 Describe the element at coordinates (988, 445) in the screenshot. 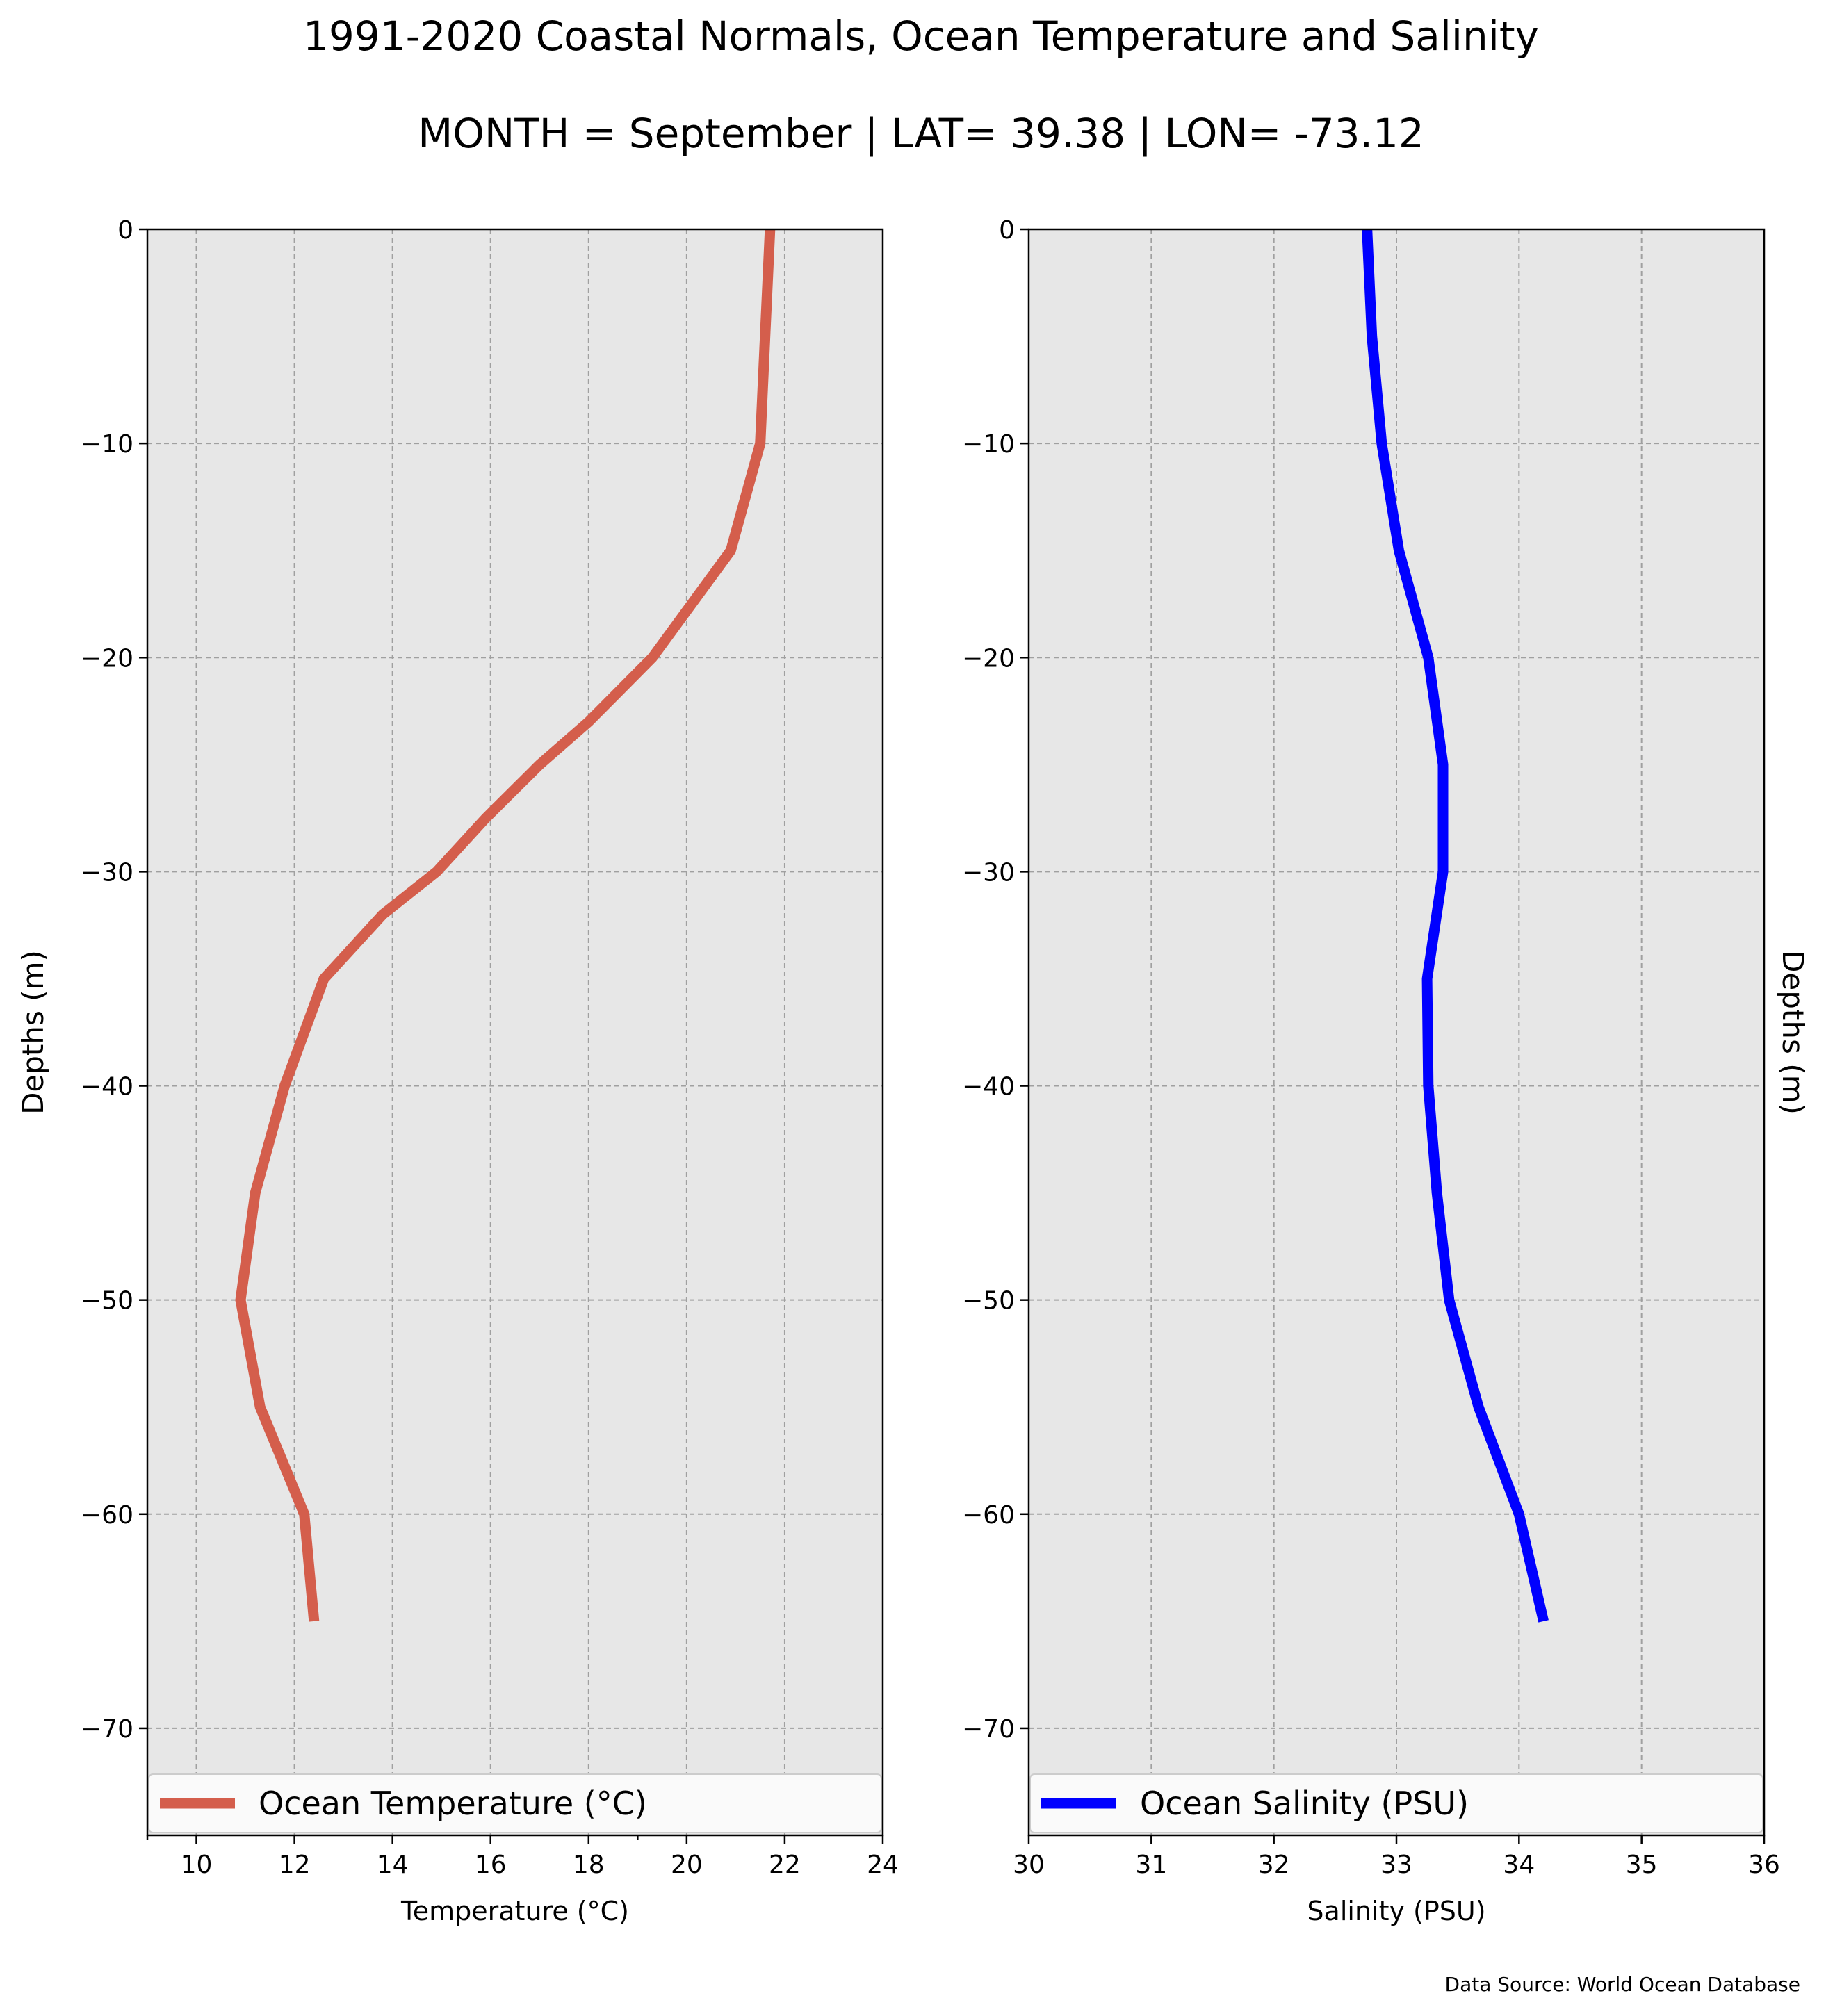

I see `salinity-ytick-label: −10` at that location.